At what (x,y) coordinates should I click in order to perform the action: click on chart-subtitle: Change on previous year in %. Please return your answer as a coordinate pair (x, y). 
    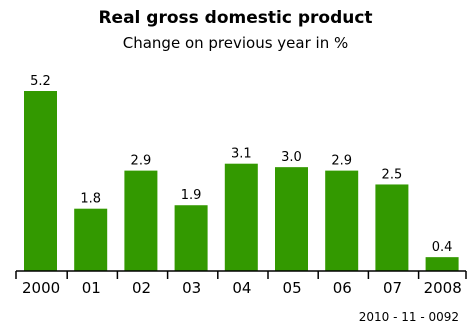
    Looking at the image, I should click on (235, 43).